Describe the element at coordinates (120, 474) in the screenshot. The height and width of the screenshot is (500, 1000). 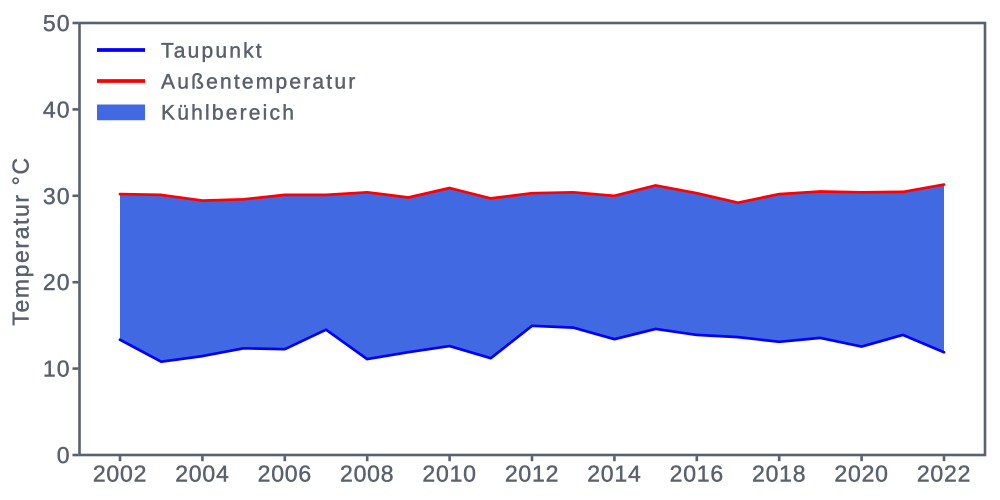
I see `svg-text: 2002` at that location.